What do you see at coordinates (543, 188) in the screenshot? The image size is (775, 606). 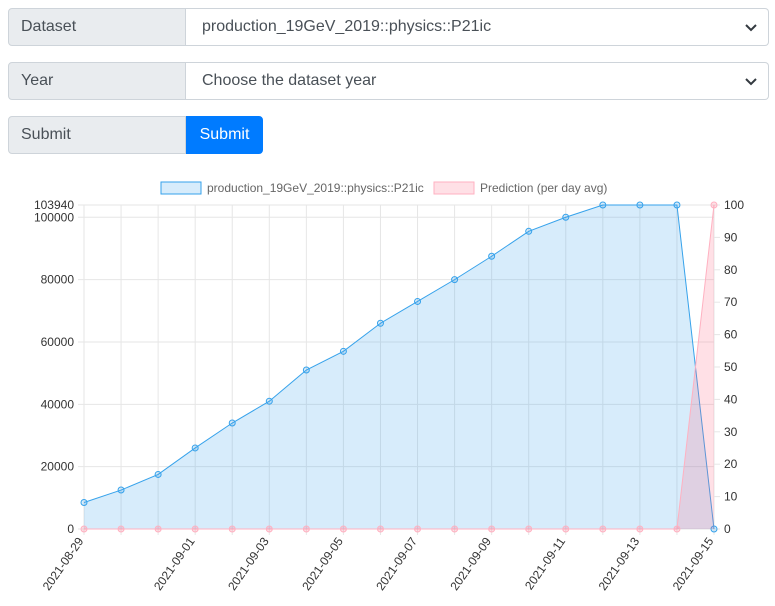 I see `legend-label-prediction: Prediction (per day avg)` at bounding box center [543, 188].